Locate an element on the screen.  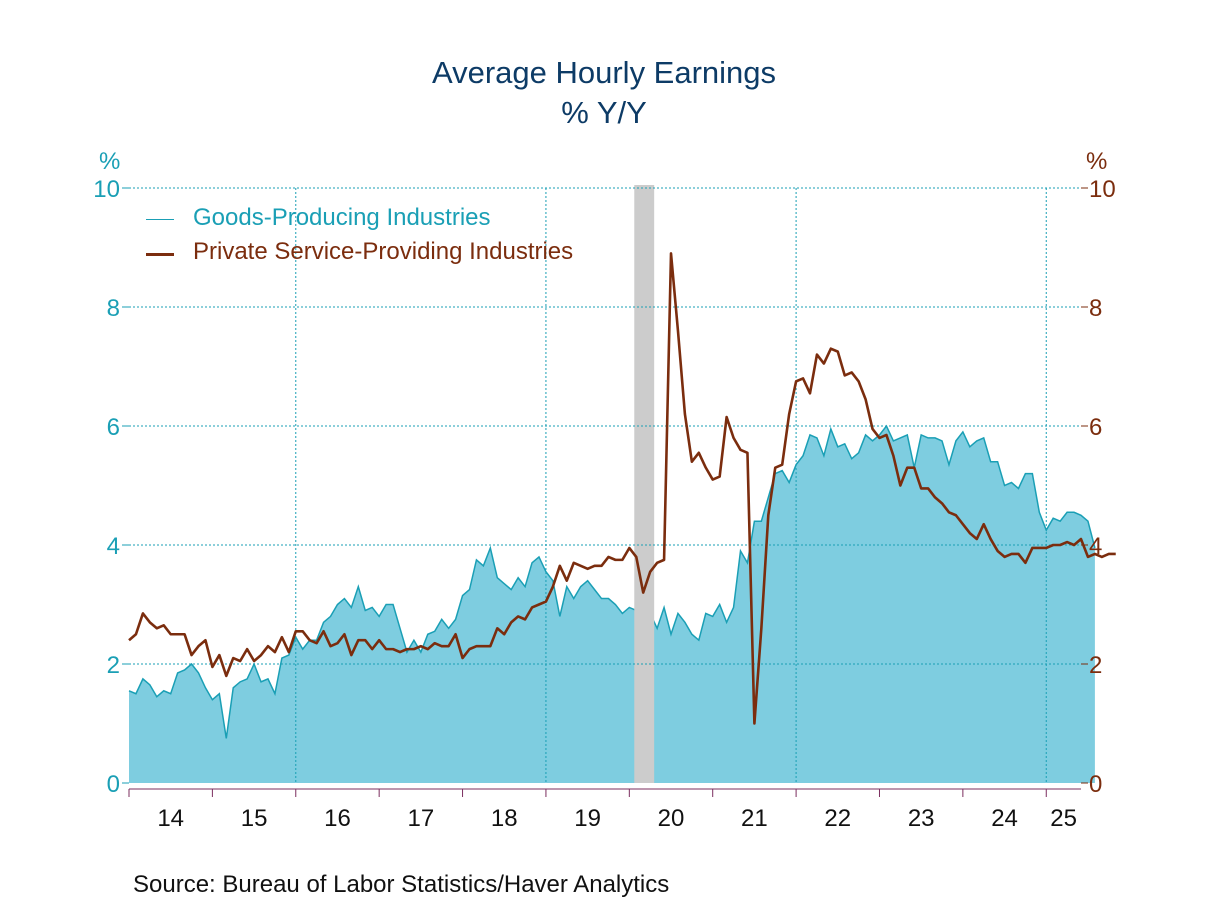
legend-label-services: Private Service-Providing Industries is located at coordinates (383, 251).